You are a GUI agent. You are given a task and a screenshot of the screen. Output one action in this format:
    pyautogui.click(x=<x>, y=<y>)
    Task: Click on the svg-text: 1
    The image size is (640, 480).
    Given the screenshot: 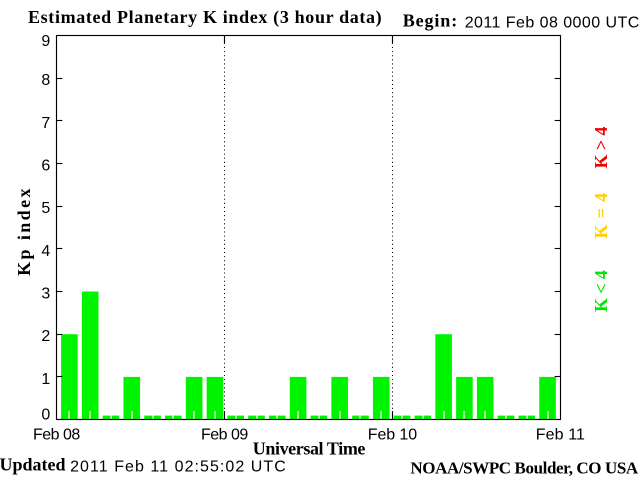 What is the action you would take?
    pyautogui.click(x=45, y=379)
    